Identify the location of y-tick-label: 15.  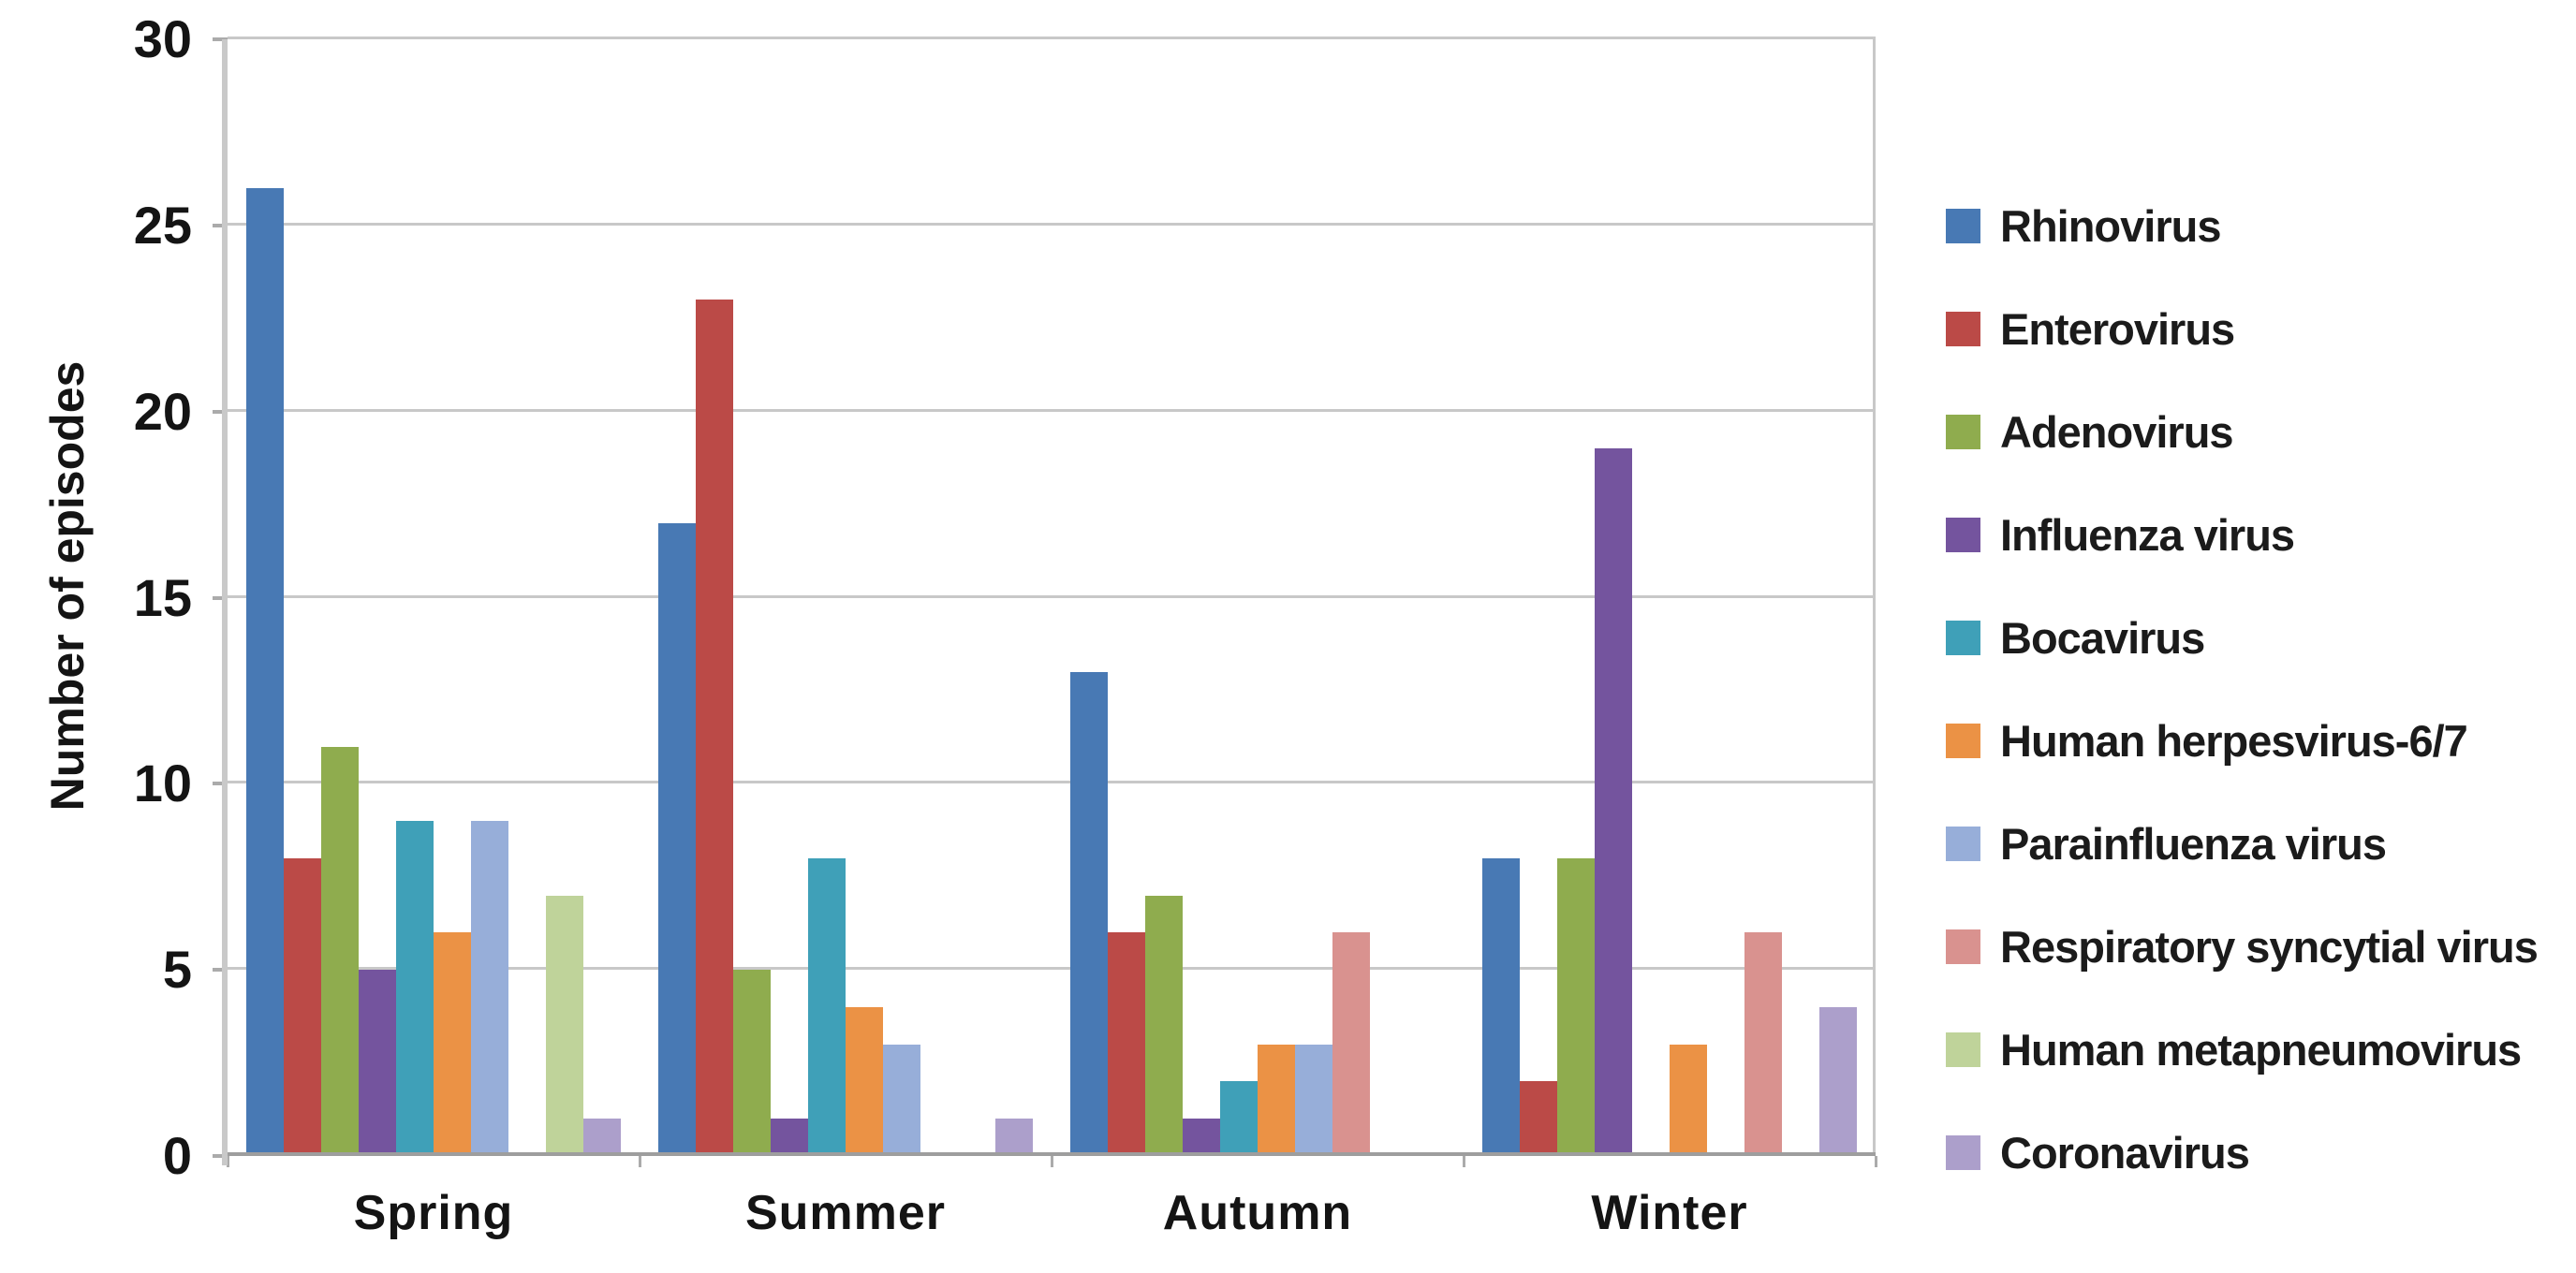
(162, 597).